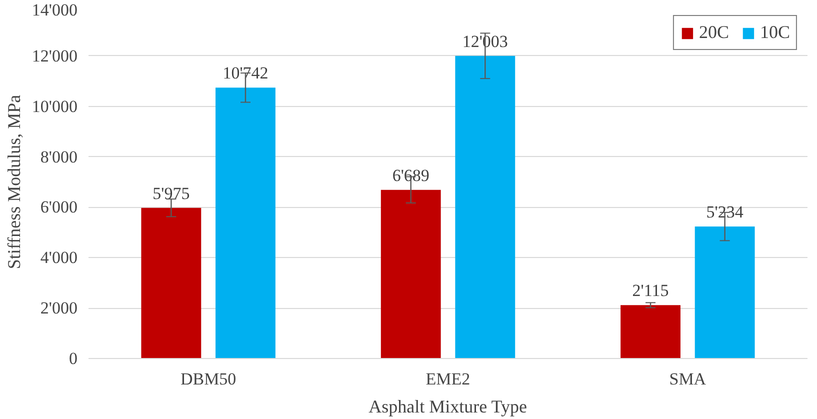 The height and width of the screenshot is (419, 817). What do you see at coordinates (448, 379) in the screenshot?
I see `x-tick-label: EME2` at bounding box center [448, 379].